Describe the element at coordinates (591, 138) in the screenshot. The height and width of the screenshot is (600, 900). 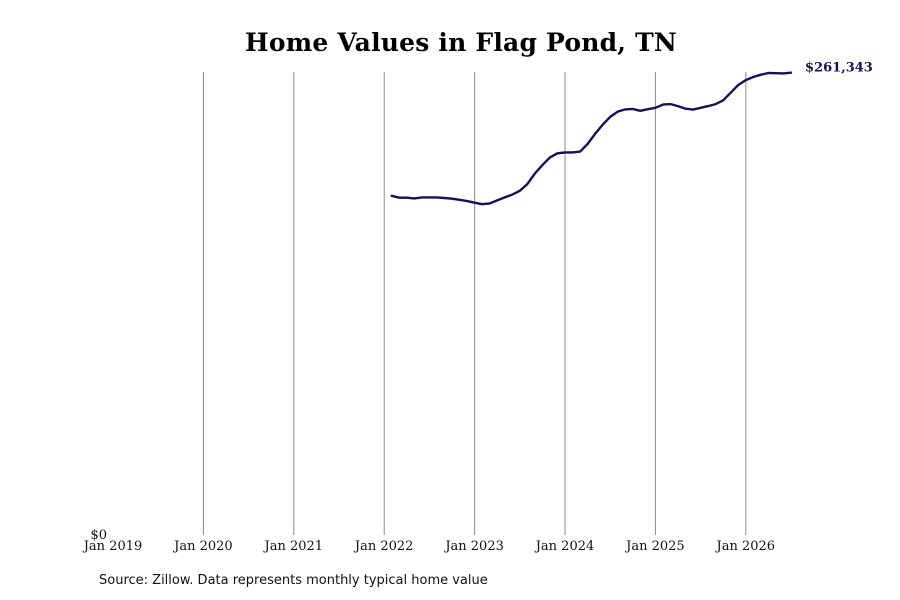
I see `series-line-home-value` at that location.